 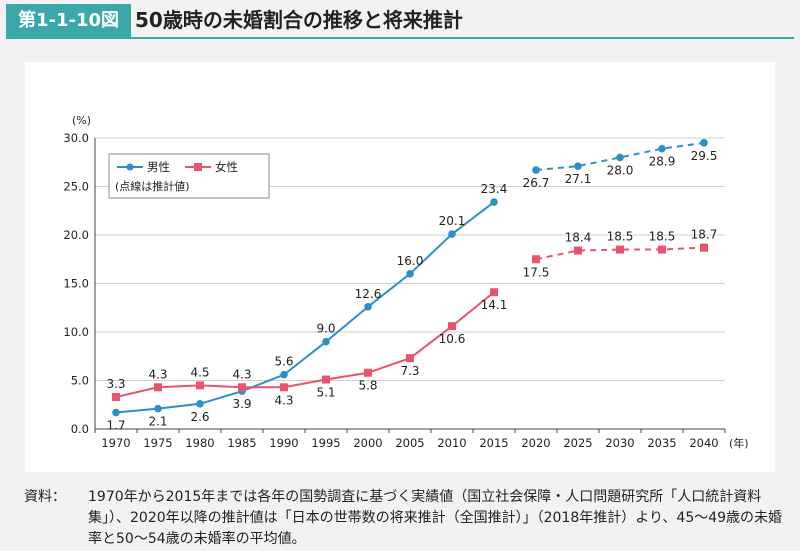 I want to click on y-tick-label: 20.0, so click(x=76, y=235).